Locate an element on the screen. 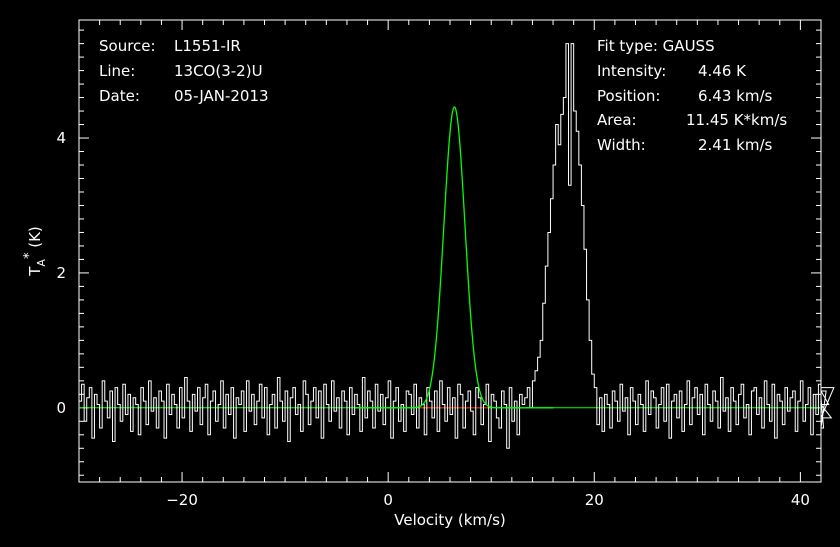 The height and width of the screenshot is (547, 840). y-axis-label: TA* (K) is located at coordinates (35, 251).